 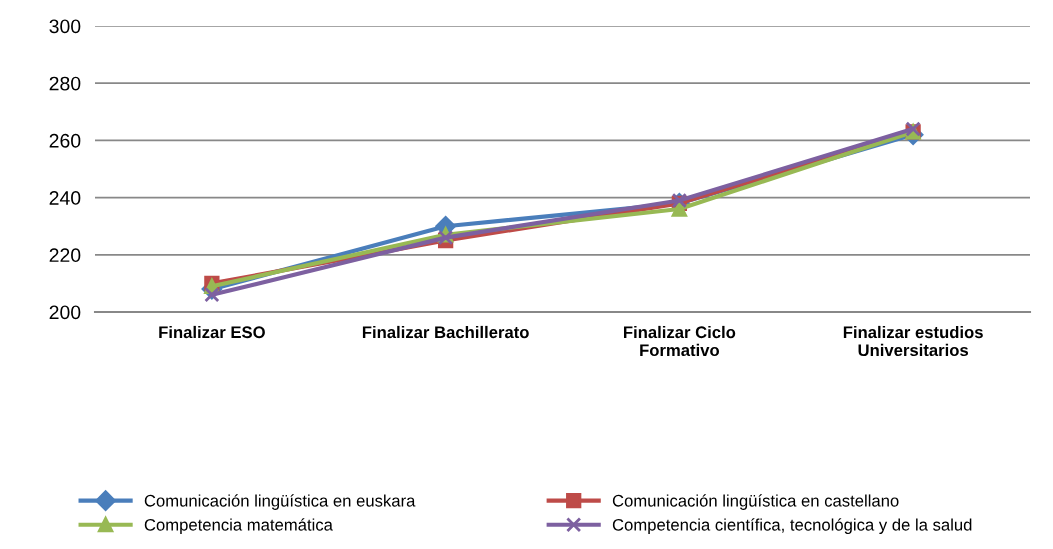 What do you see at coordinates (65, 83) in the screenshot?
I see `y-tick-label: 280` at bounding box center [65, 83].